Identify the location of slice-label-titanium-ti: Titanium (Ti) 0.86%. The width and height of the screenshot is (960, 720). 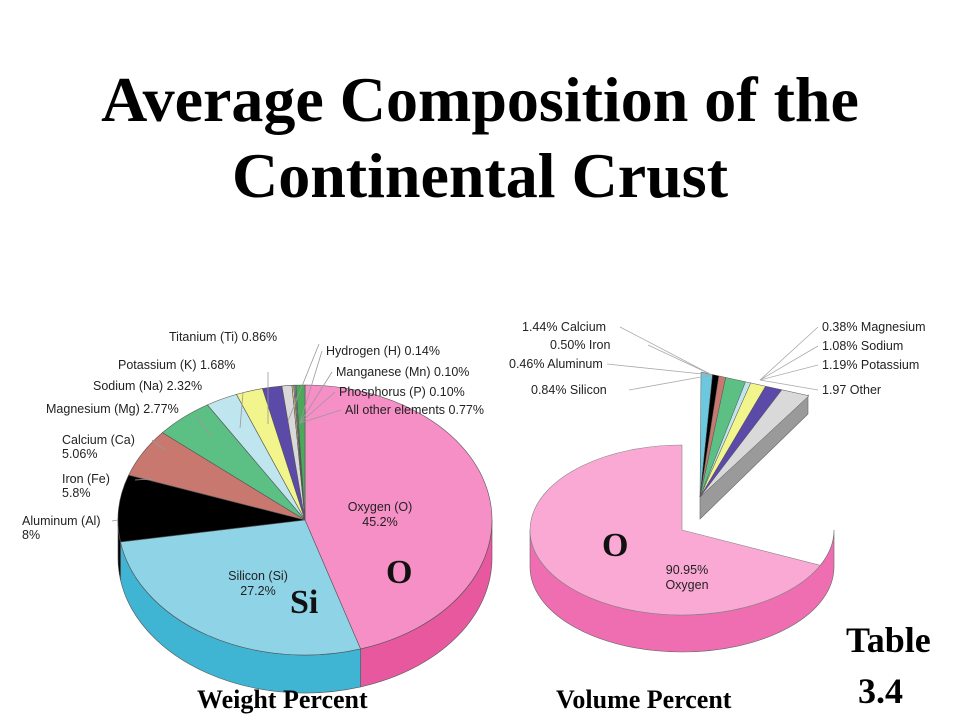
(223, 337).